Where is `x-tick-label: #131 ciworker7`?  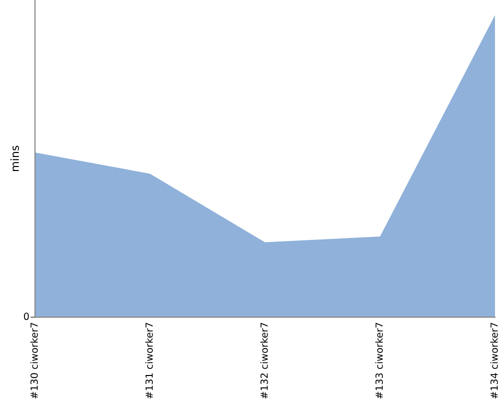
x-tick-label: #131 ciworker7 is located at coordinates (149, 360).